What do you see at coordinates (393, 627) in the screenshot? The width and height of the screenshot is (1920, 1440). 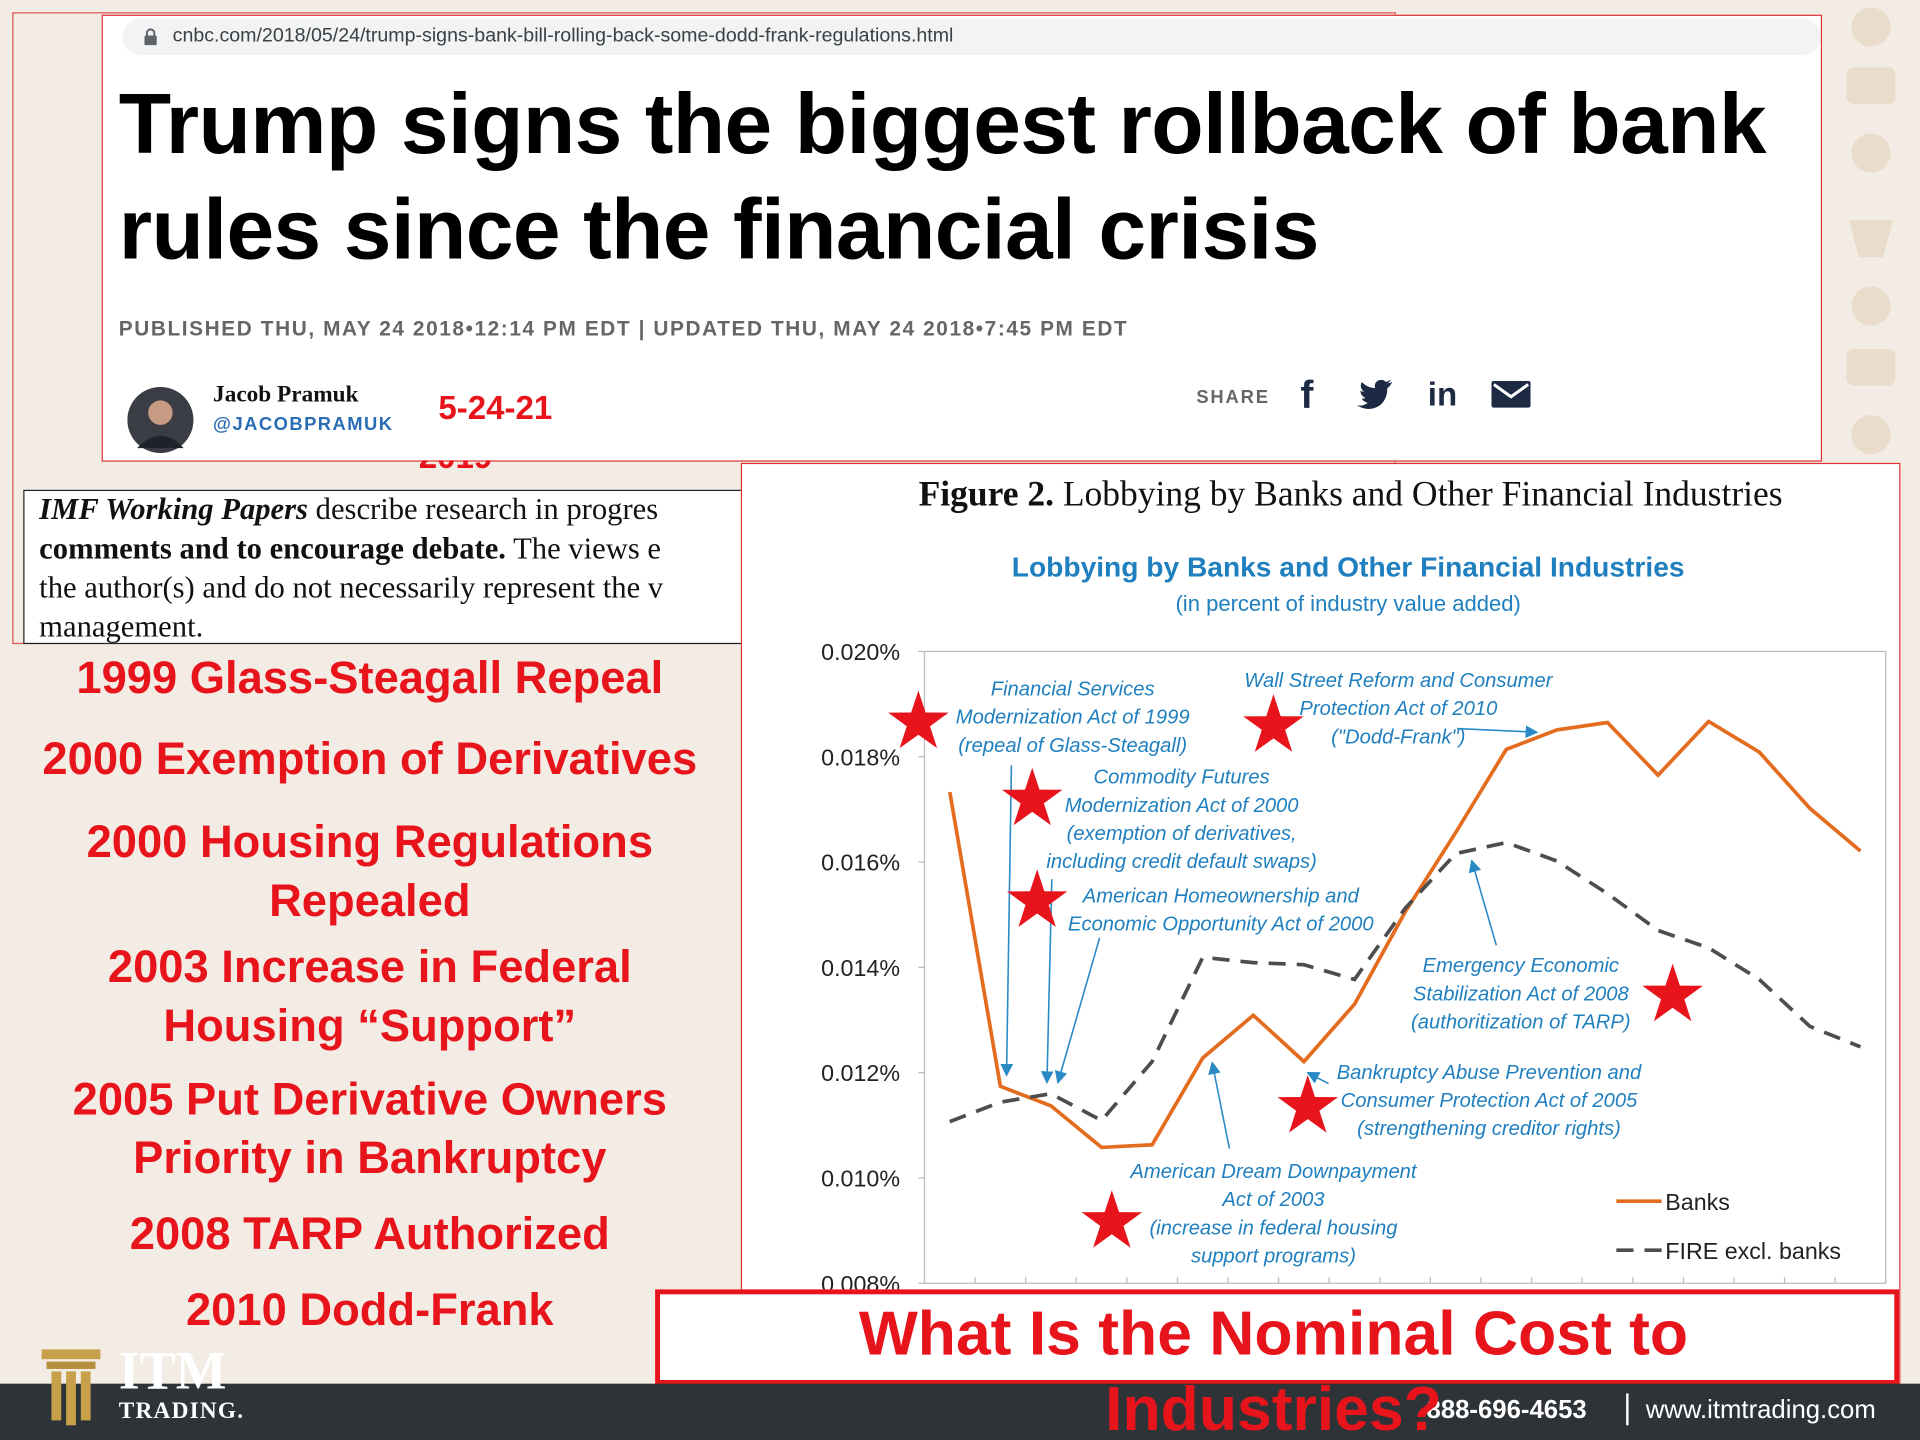 I see `imf-line: management.` at bounding box center [393, 627].